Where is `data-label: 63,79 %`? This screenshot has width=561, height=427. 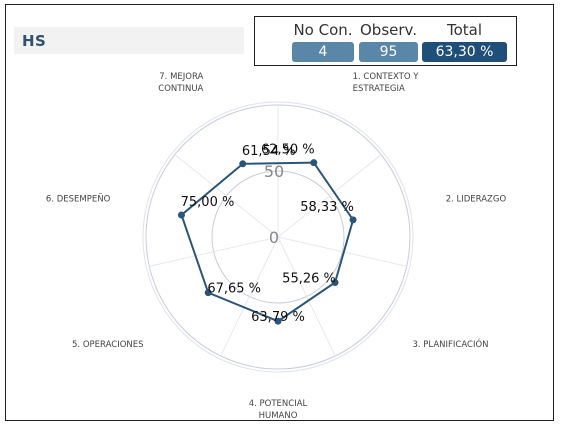 data-label: 63,79 % is located at coordinates (278, 317).